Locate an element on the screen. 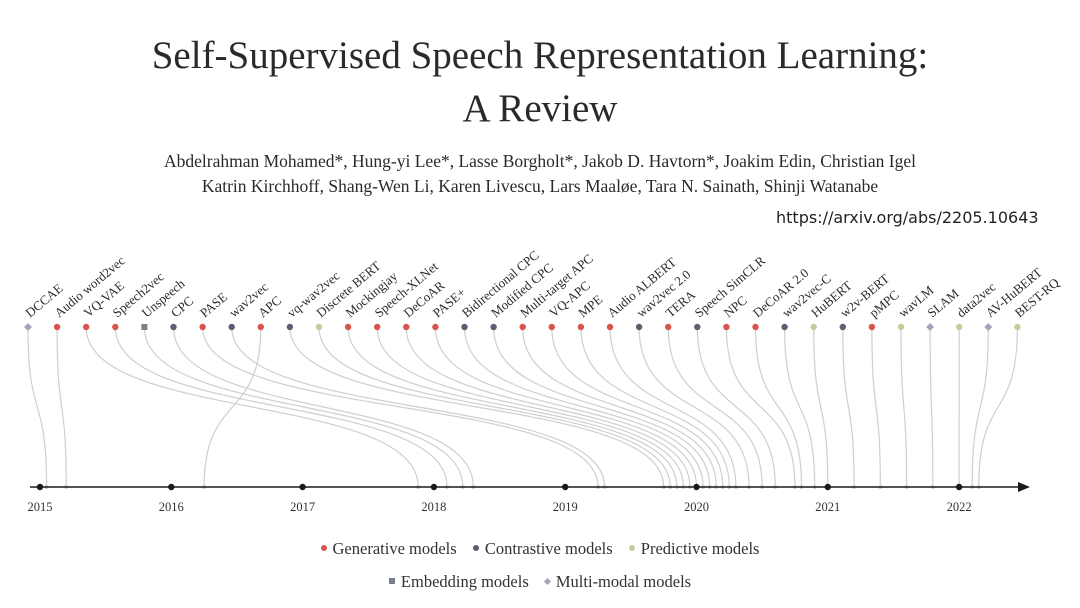 The image size is (1080, 608). marker-speech-xlnet is located at coordinates (377, 327).